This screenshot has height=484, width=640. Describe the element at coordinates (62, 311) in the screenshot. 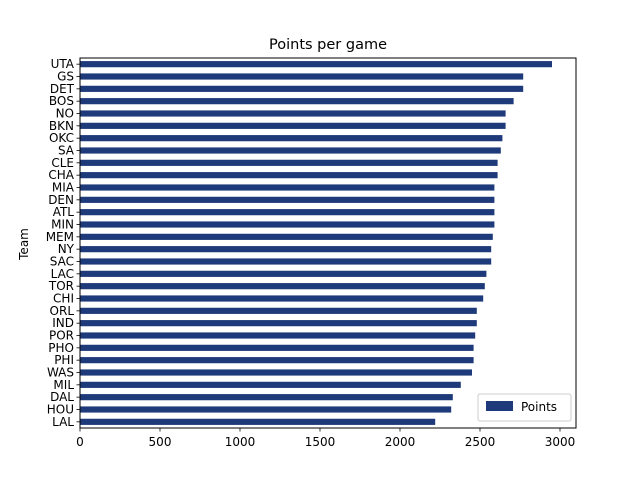

I see `y-tick-label: ORL` at that location.